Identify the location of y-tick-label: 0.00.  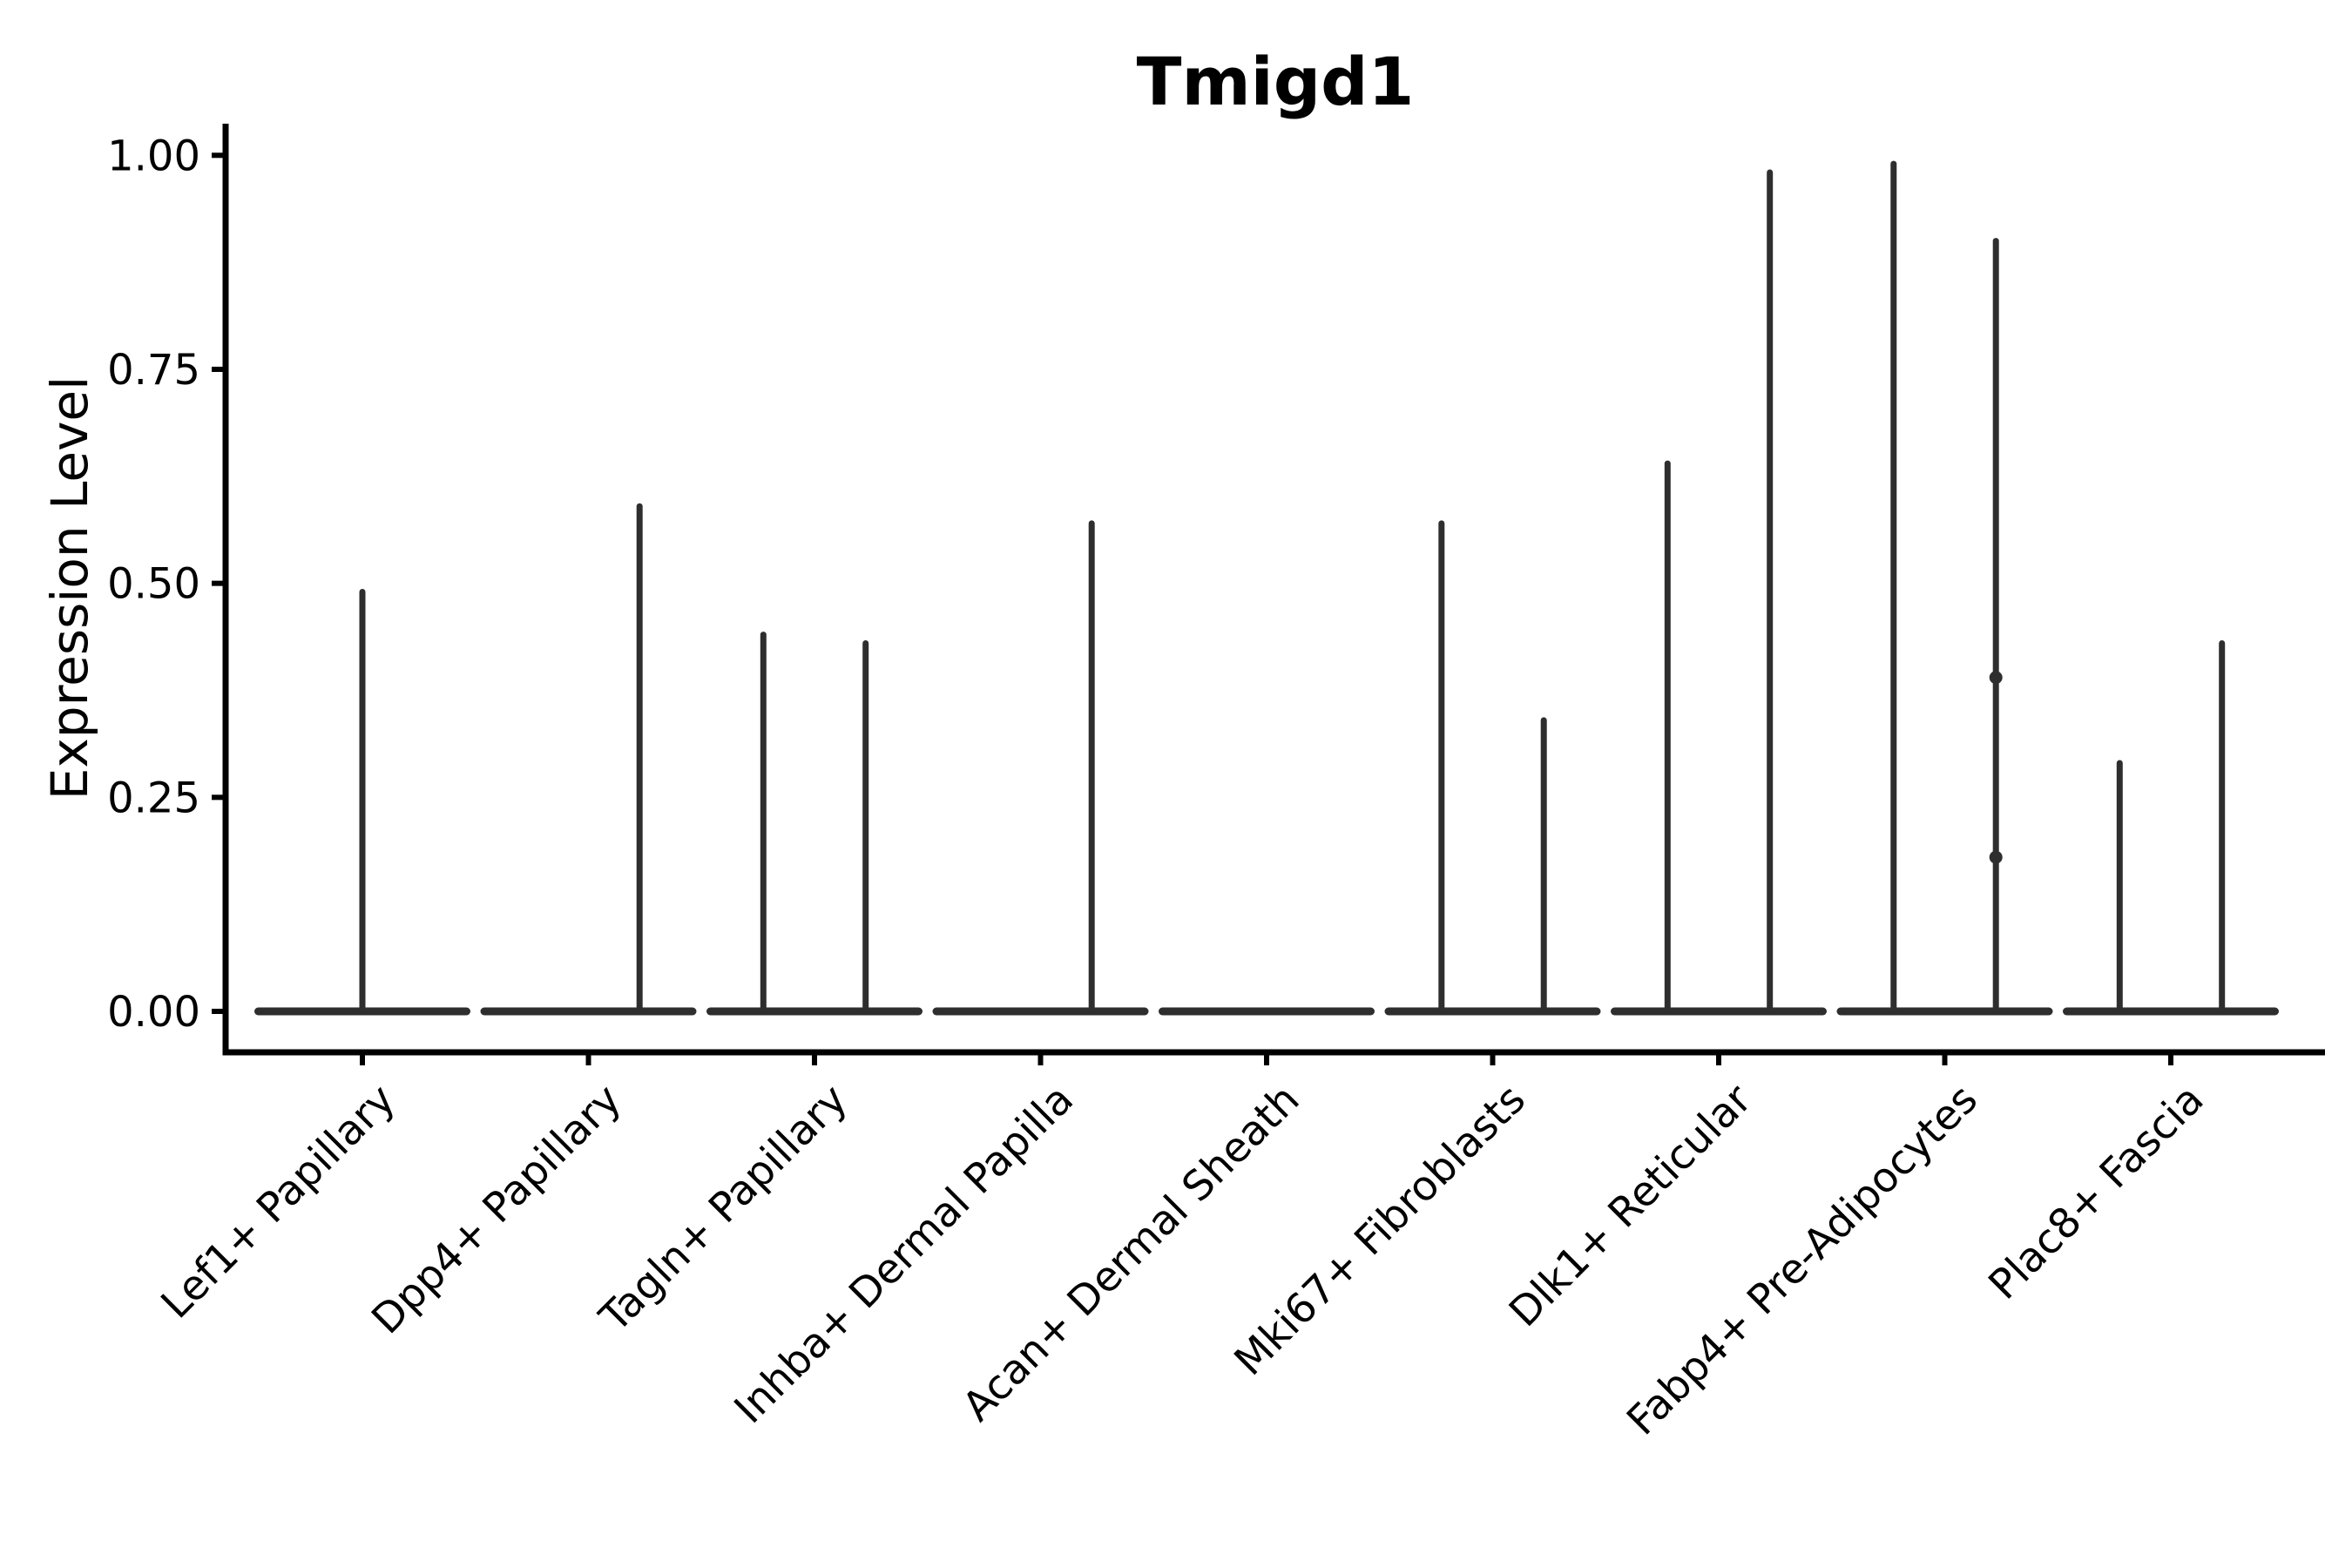
(153, 1013).